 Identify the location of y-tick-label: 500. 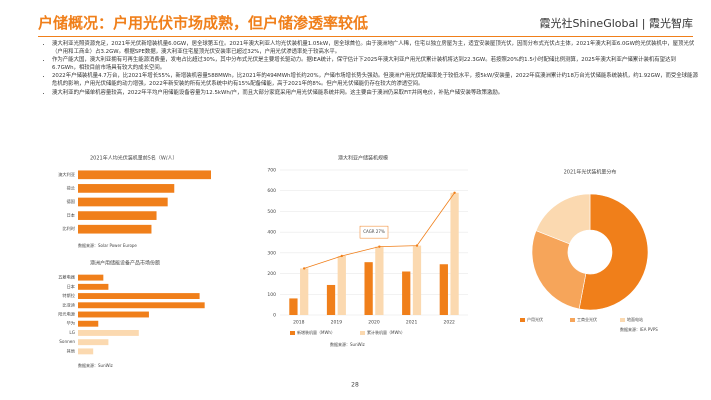
(271, 212).